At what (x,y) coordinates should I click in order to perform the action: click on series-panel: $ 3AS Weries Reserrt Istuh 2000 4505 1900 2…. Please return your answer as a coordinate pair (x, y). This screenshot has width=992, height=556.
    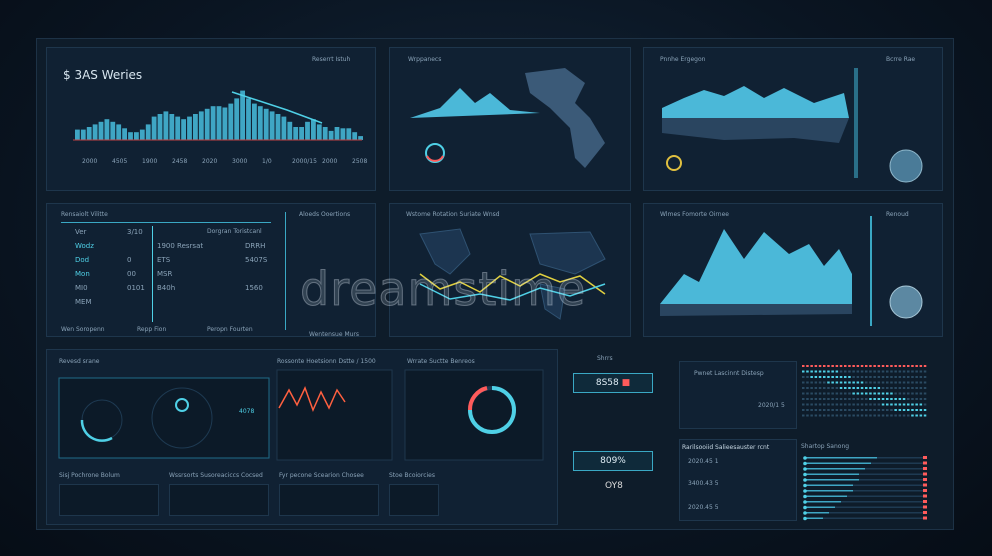
    Looking at the image, I should click on (211, 119).